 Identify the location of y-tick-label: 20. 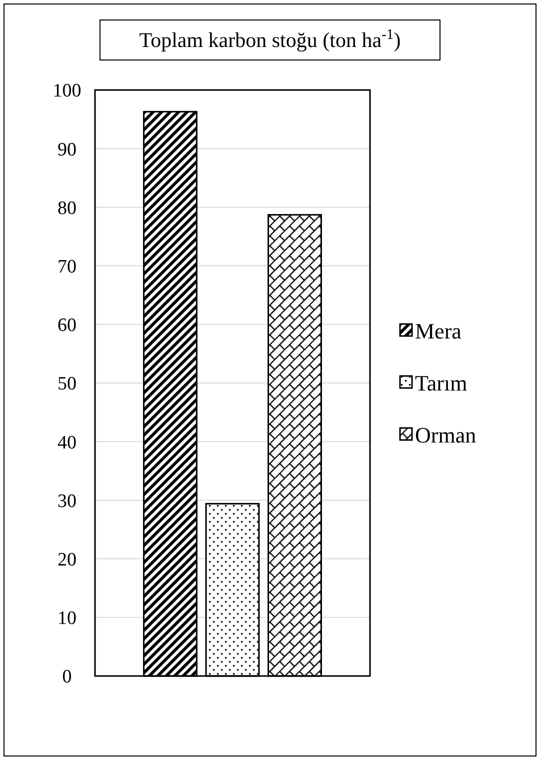
(67, 559).